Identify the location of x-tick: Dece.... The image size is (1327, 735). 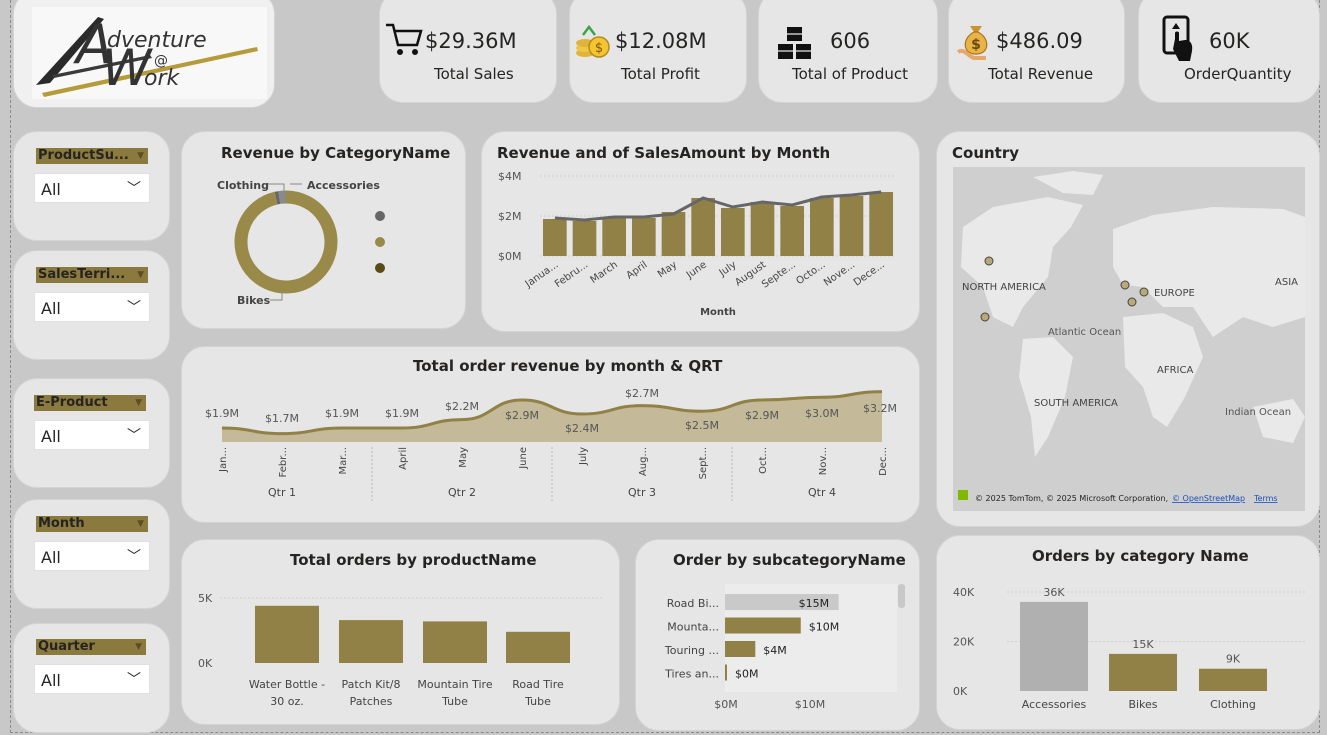
(869, 273).